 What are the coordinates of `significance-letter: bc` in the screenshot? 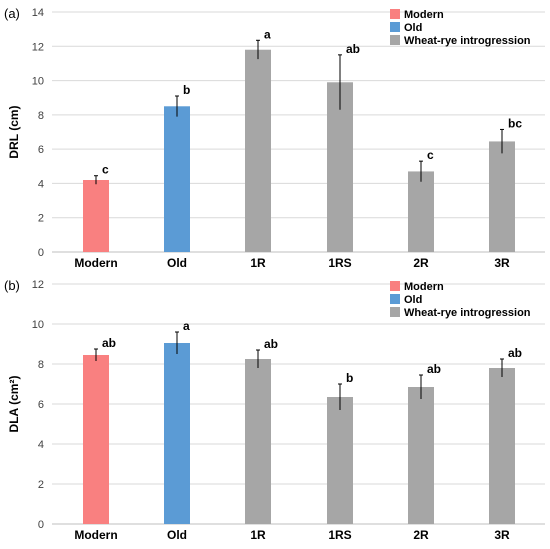 It's located at (515, 123).